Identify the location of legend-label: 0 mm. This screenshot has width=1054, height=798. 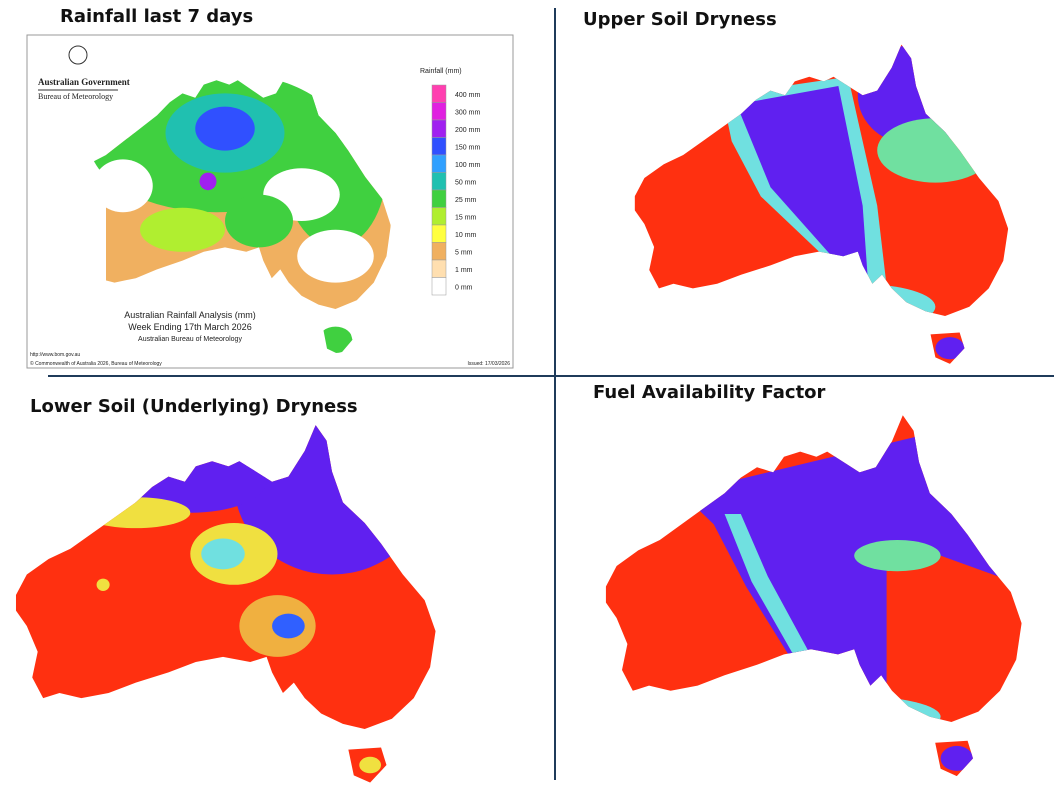
(464, 288).